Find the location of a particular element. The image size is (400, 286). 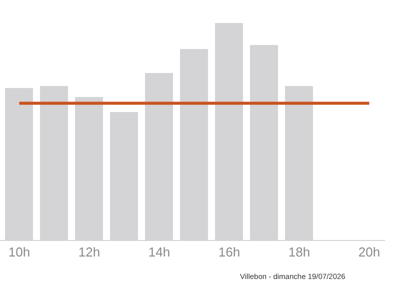

x-tick-label: 20h is located at coordinates (369, 252).